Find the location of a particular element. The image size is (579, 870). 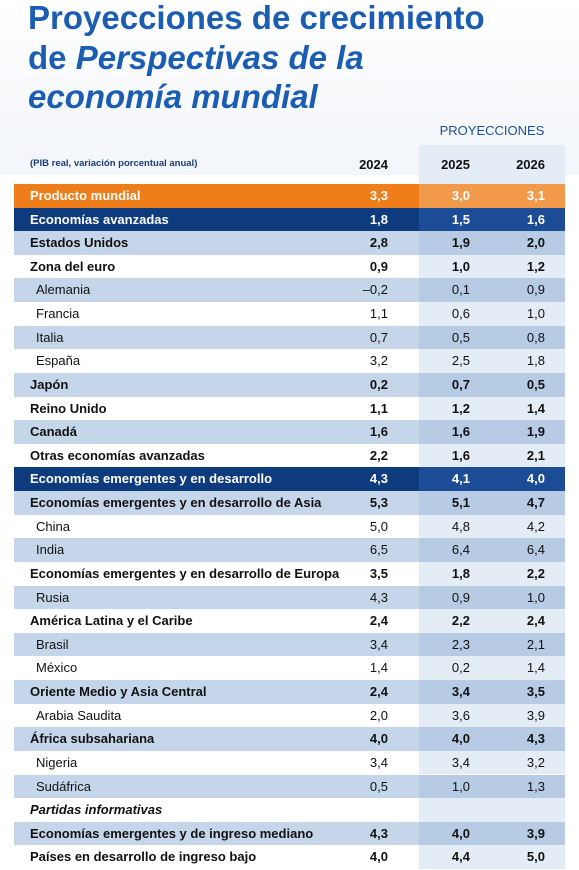

projections-label: PROYECCIONES is located at coordinates (492, 130).